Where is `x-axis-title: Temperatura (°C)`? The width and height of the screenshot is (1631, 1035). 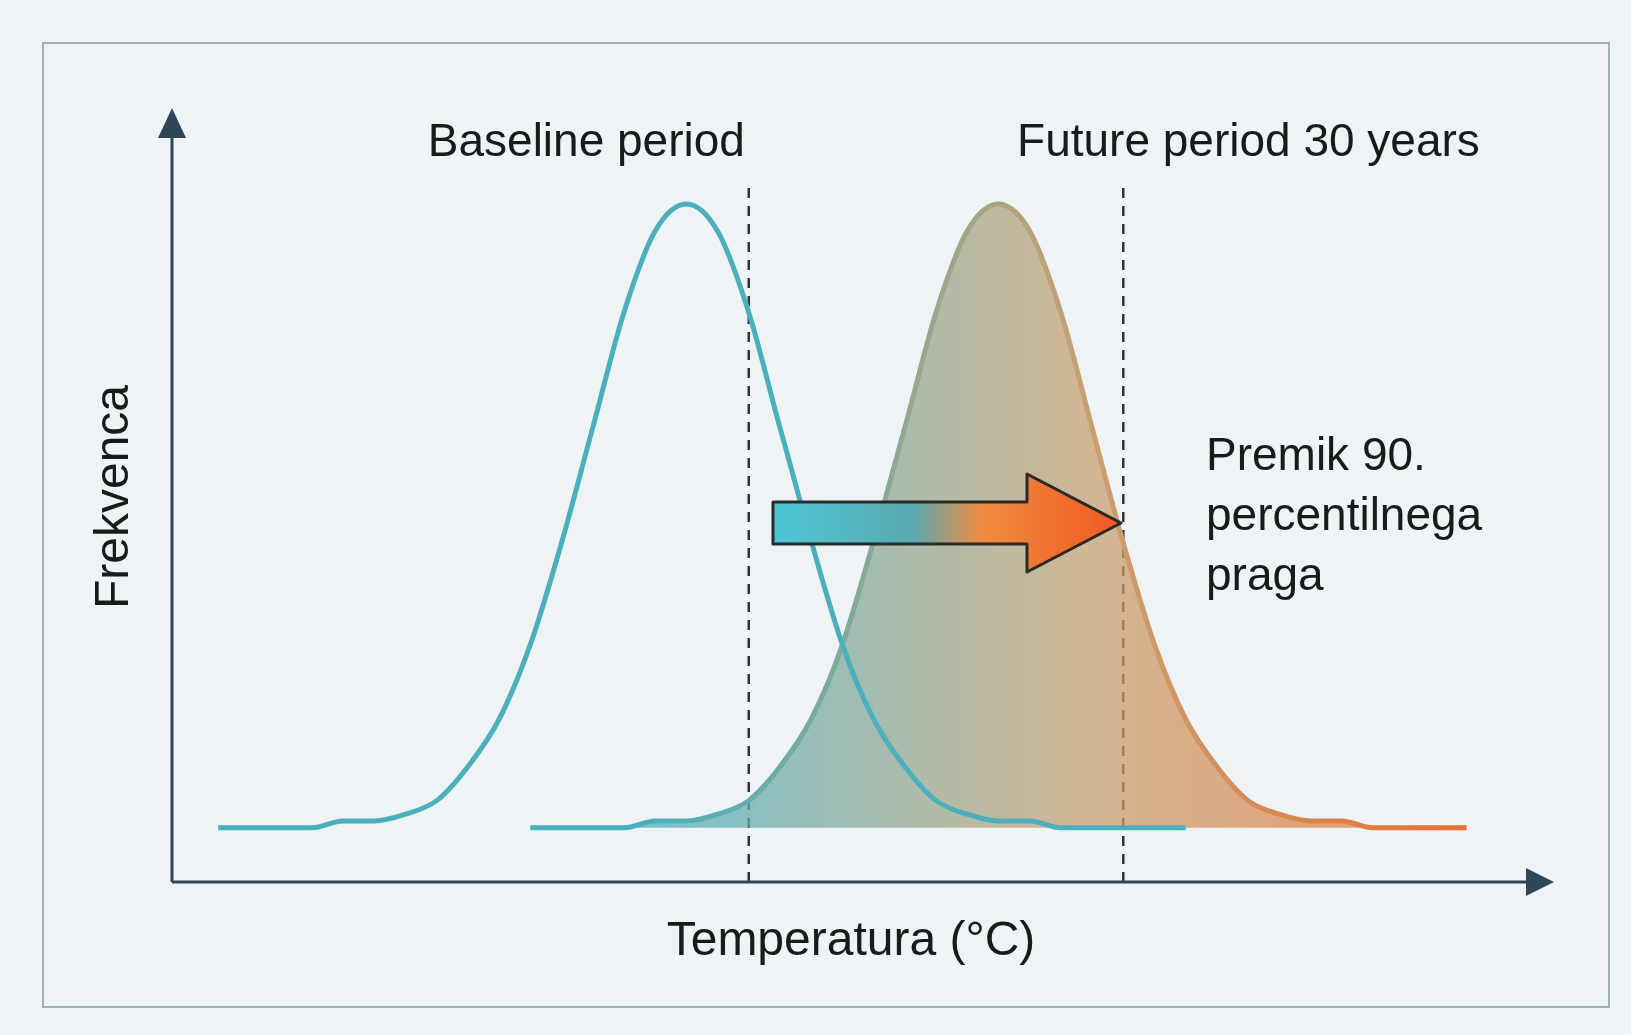
x-axis-title: Temperatura (°C) is located at coordinates (851, 938).